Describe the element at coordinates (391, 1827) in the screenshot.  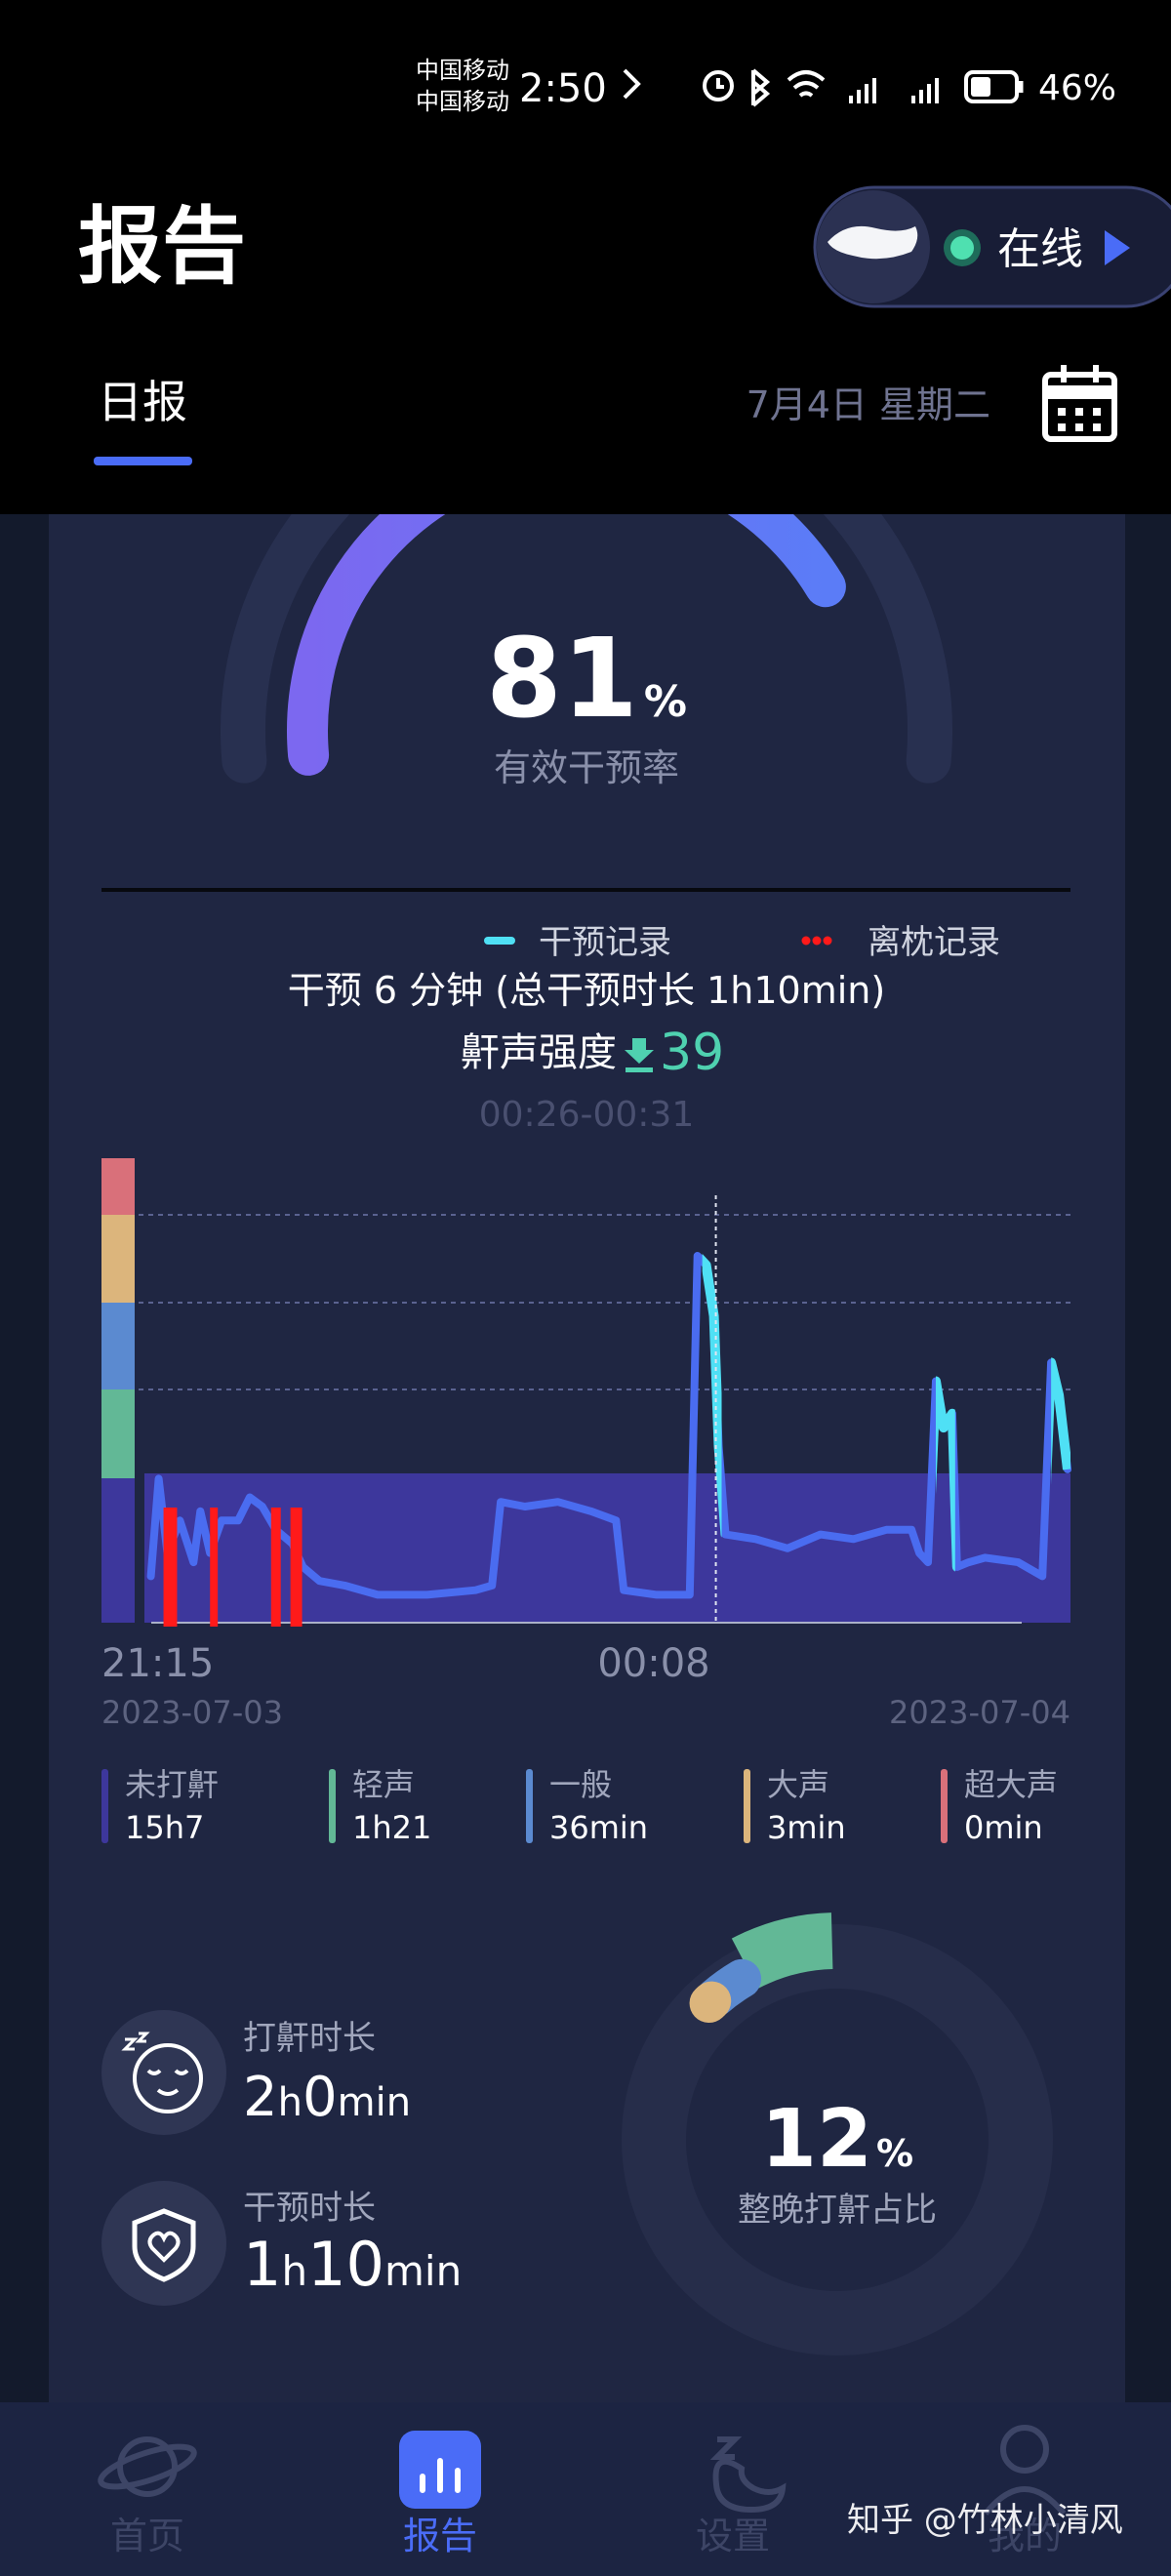
I see `level-duration: 1h21` at that location.